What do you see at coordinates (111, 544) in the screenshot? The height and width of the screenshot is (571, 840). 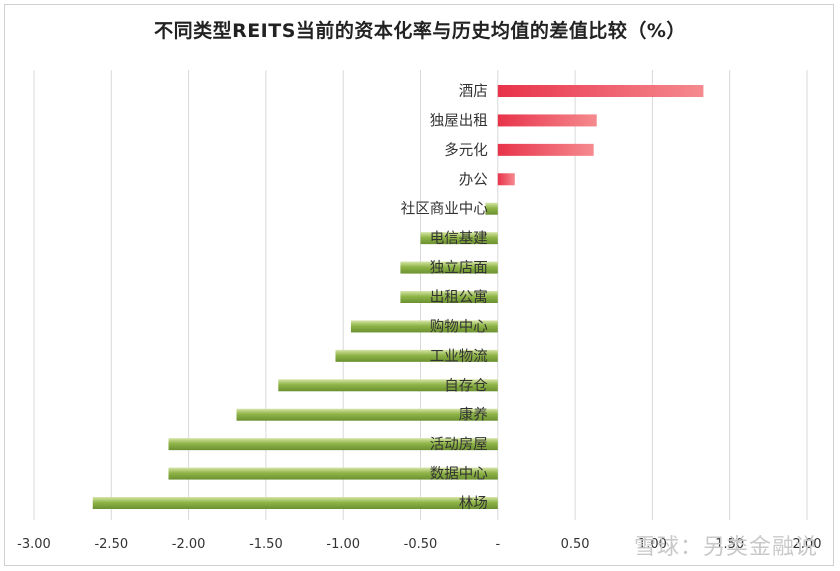 I see `x-tick-label: -2.50` at bounding box center [111, 544].